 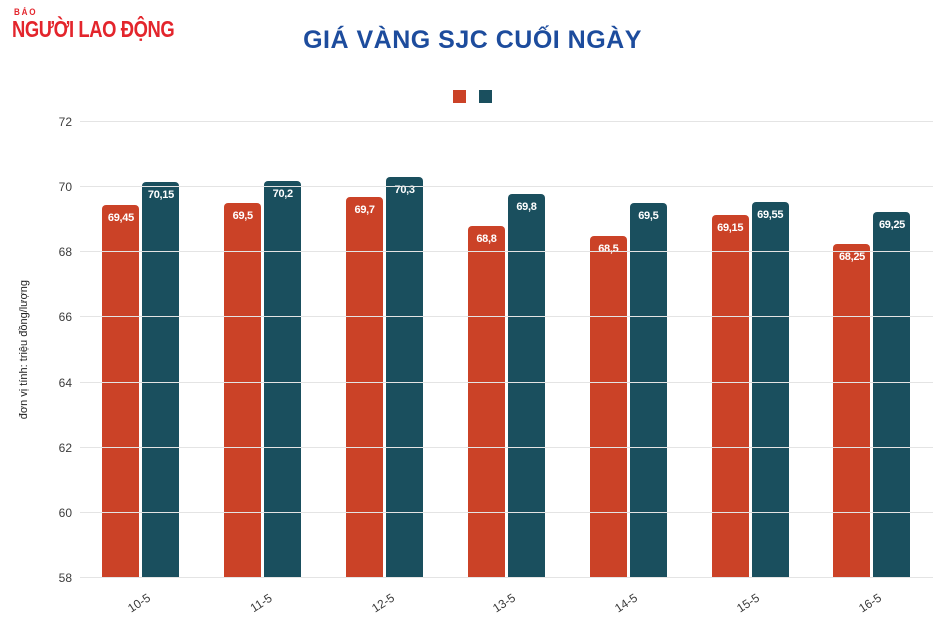 What do you see at coordinates (472, 96) in the screenshot?
I see `chart-legend` at bounding box center [472, 96].